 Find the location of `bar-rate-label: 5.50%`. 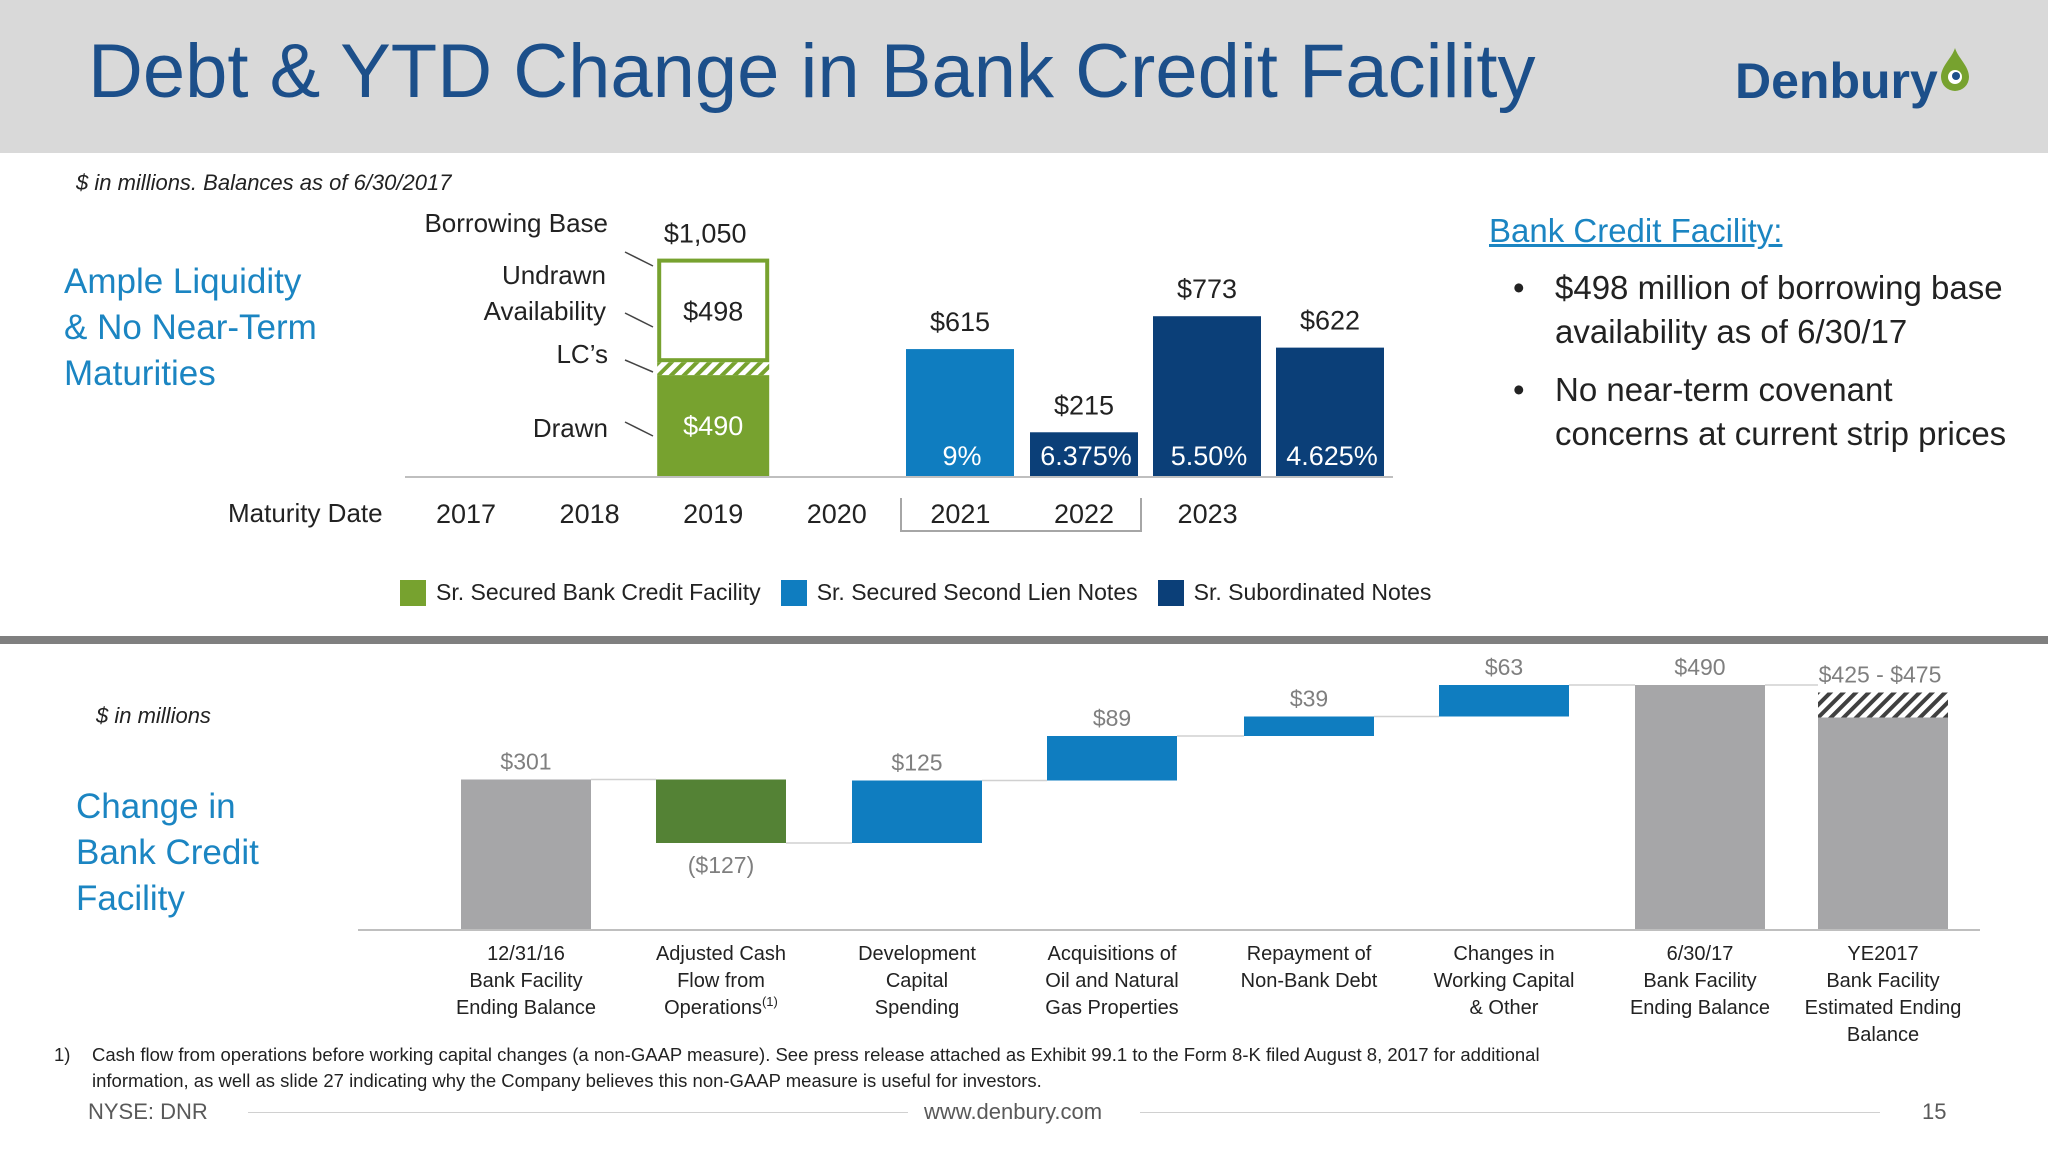

bar-rate-label: 5.50% is located at coordinates (1209, 456).